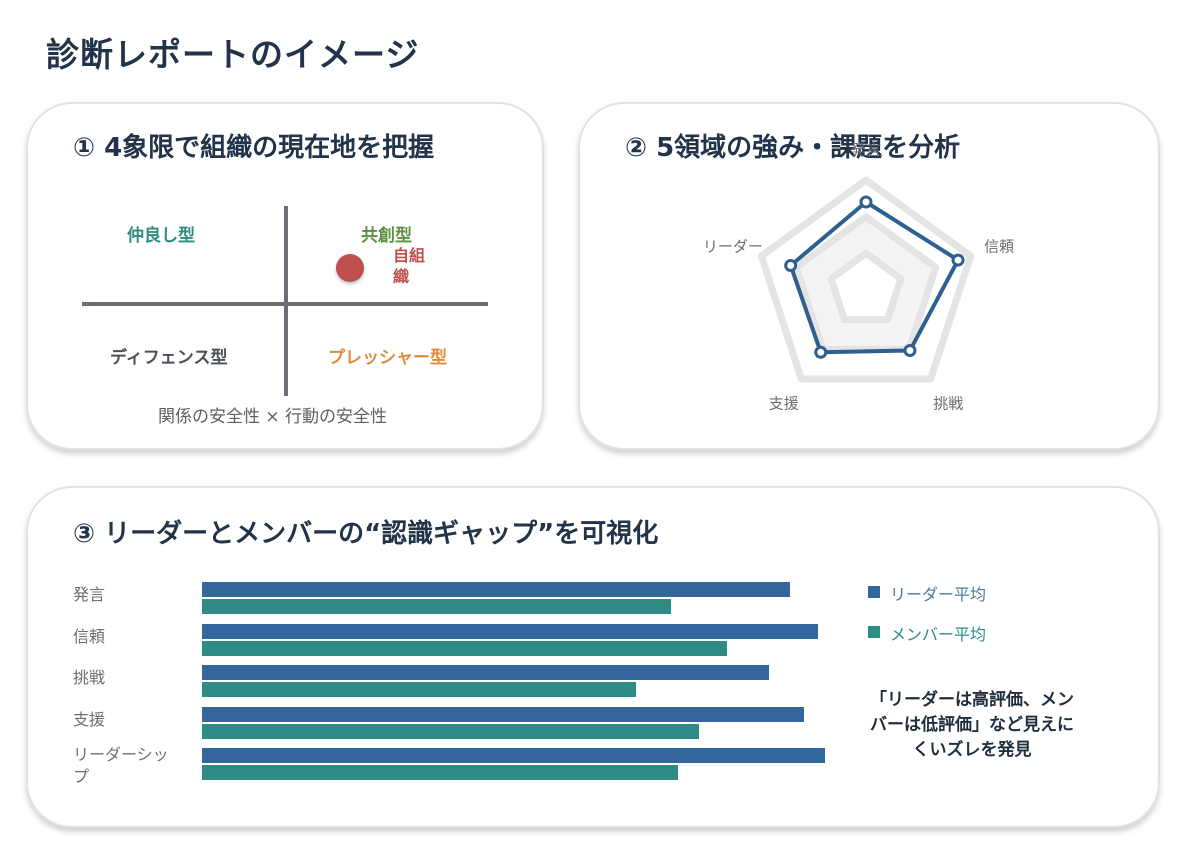 The width and height of the screenshot is (1190, 844). What do you see at coordinates (366, 534) in the screenshot?
I see `gap-card-title: ③ リーダーとメンバーの“認識ギャップ”を可視化` at bounding box center [366, 534].